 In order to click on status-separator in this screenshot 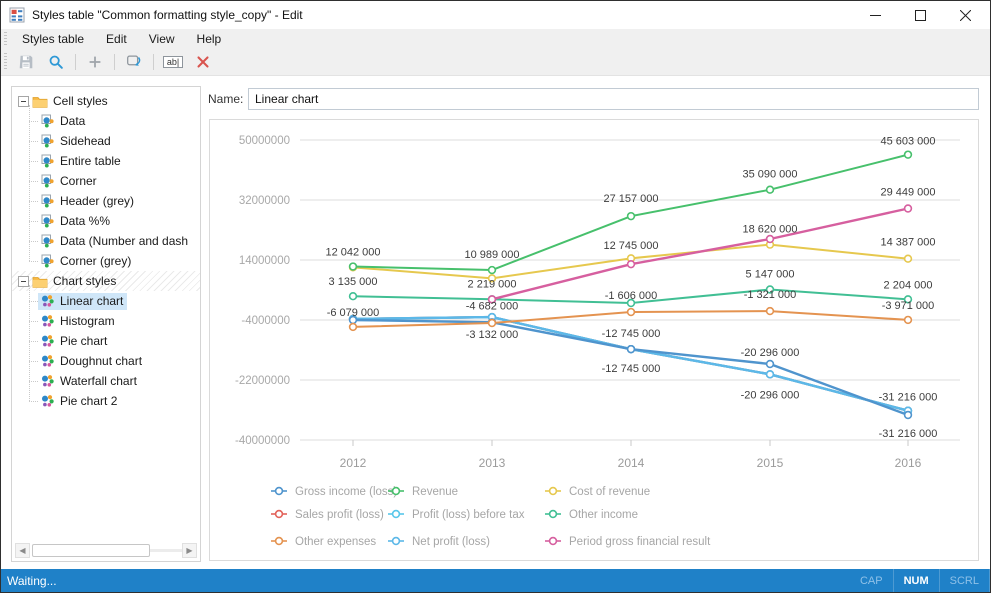, I will do `click(893, 580)`.